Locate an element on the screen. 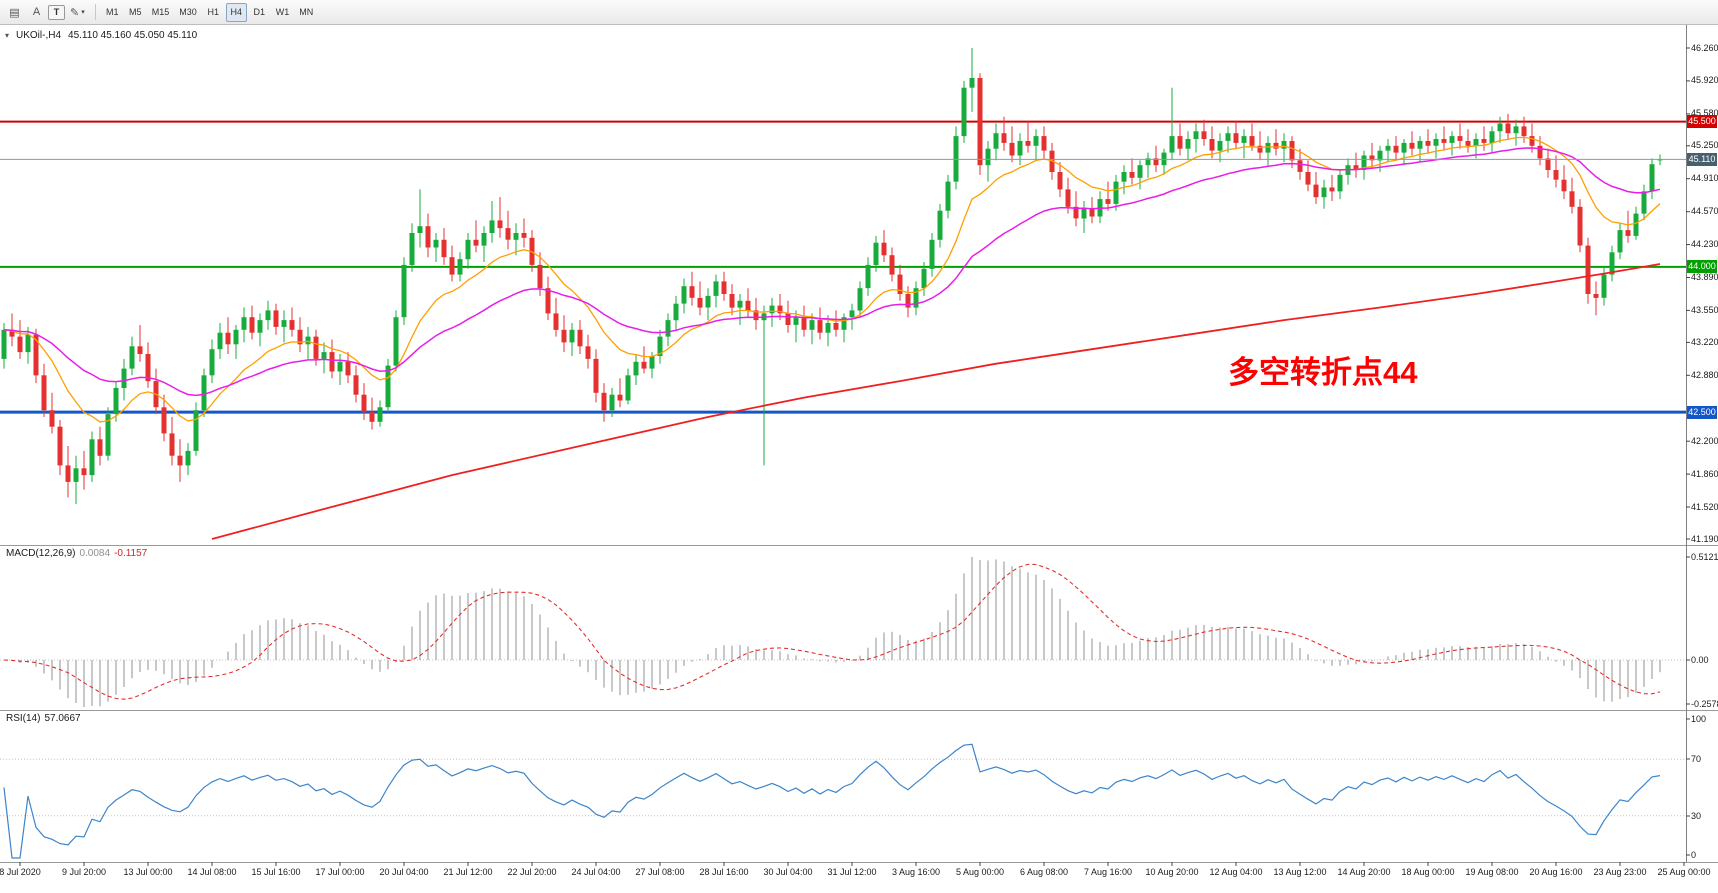 The width and height of the screenshot is (1718, 893). axis-label: 41.860 is located at coordinates (1704, 473).